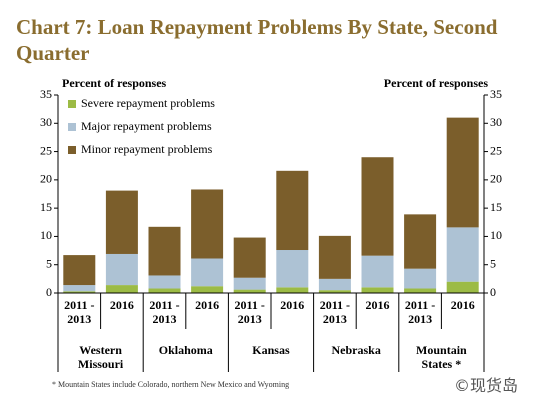  What do you see at coordinates (496, 179) in the screenshot?
I see `y2-tick-label: 20` at bounding box center [496, 179].